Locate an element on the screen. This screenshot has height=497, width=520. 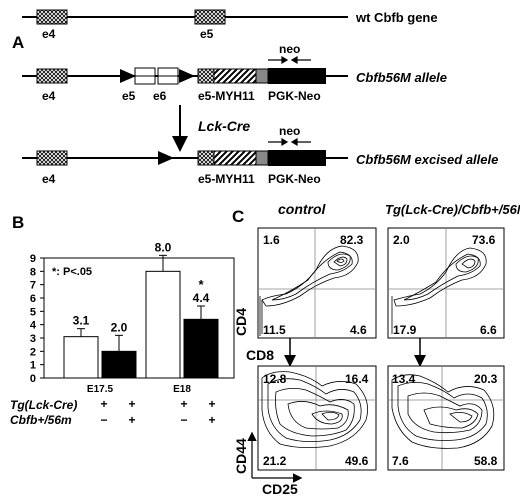
flow-plot-control-cd4-cd8 is located at coordinates (317, 283).